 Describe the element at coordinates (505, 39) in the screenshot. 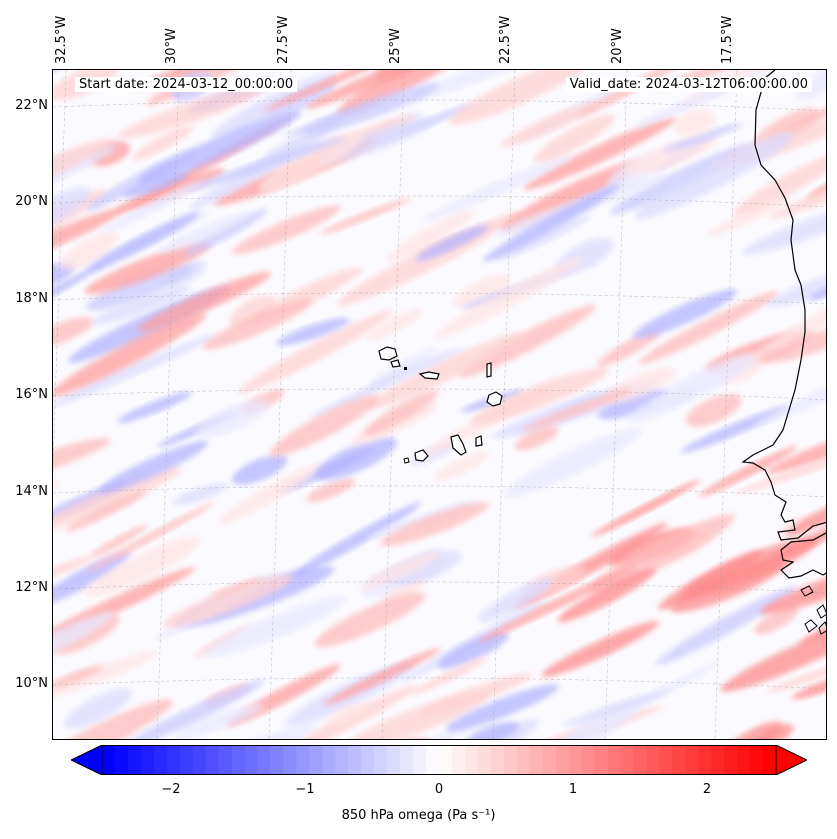

I see `lon-label-22-5w: 22.5°W` at that location.